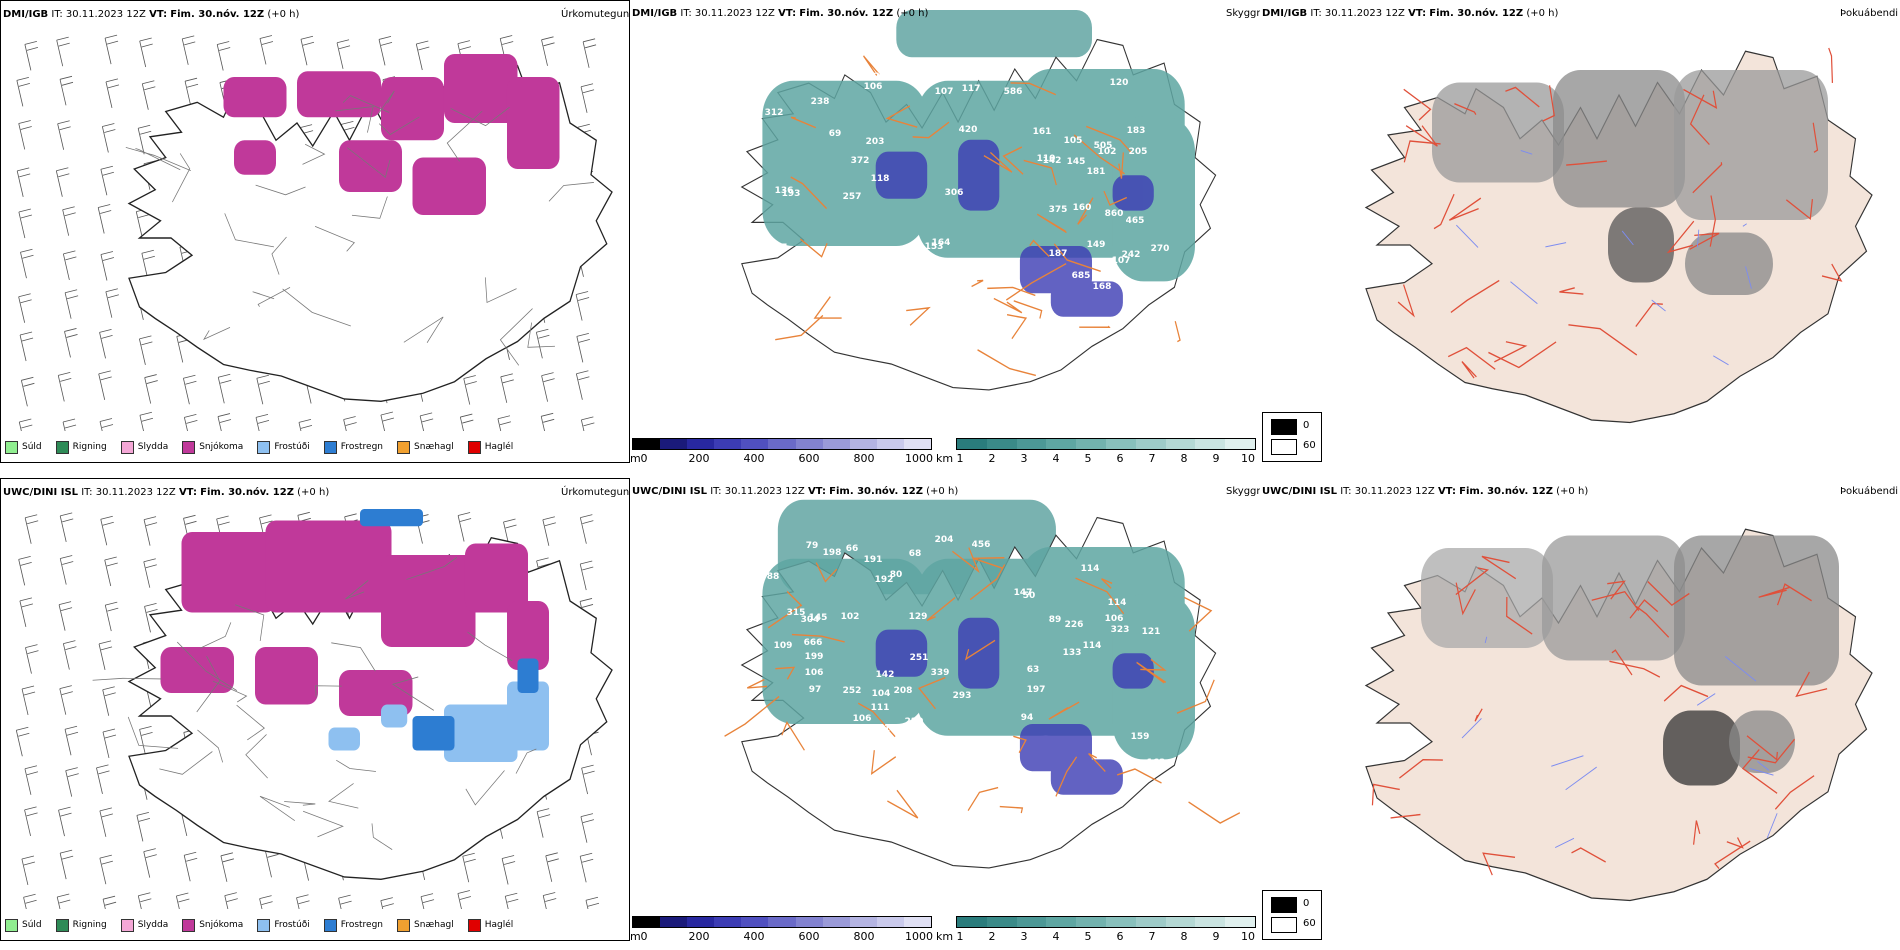 The width and height of the screenshot is (1900, 950). Describe the element at coordinates (1869, 491) in the screenshot. I see `panel-title: Þokuábendi` at that location.